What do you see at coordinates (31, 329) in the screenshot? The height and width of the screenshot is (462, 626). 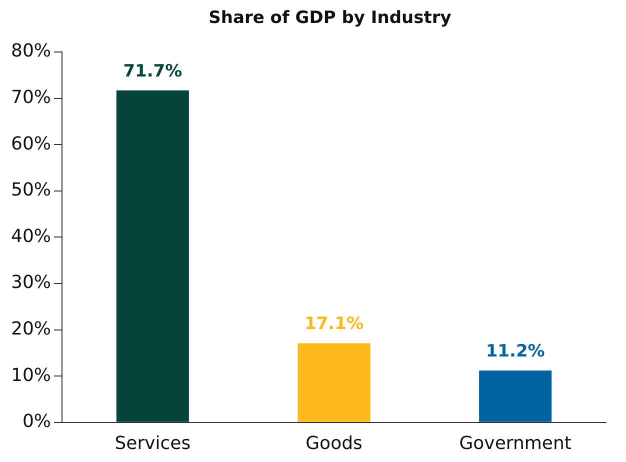 I see `y-tick-label: 20%` at bounding box center [31, 329].